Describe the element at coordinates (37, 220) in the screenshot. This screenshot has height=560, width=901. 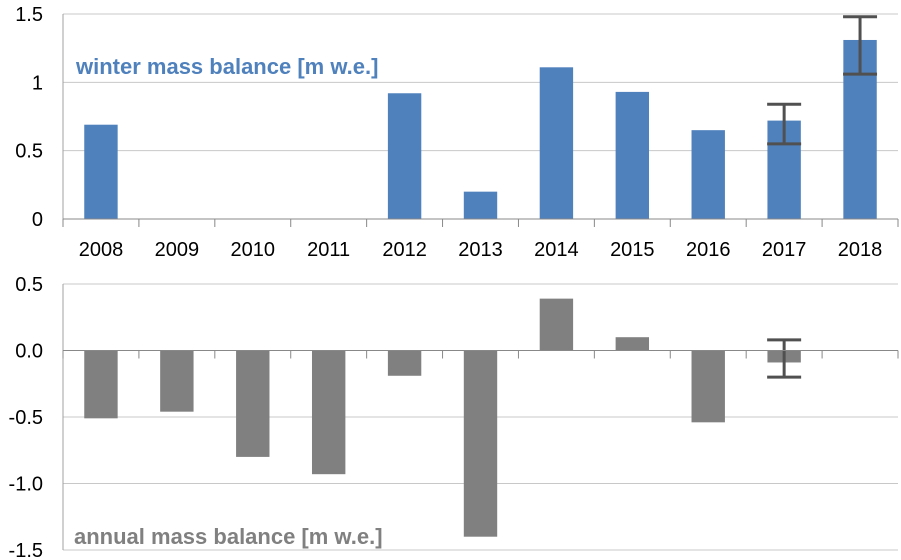
I see `y-tick-label: 0` at that location.